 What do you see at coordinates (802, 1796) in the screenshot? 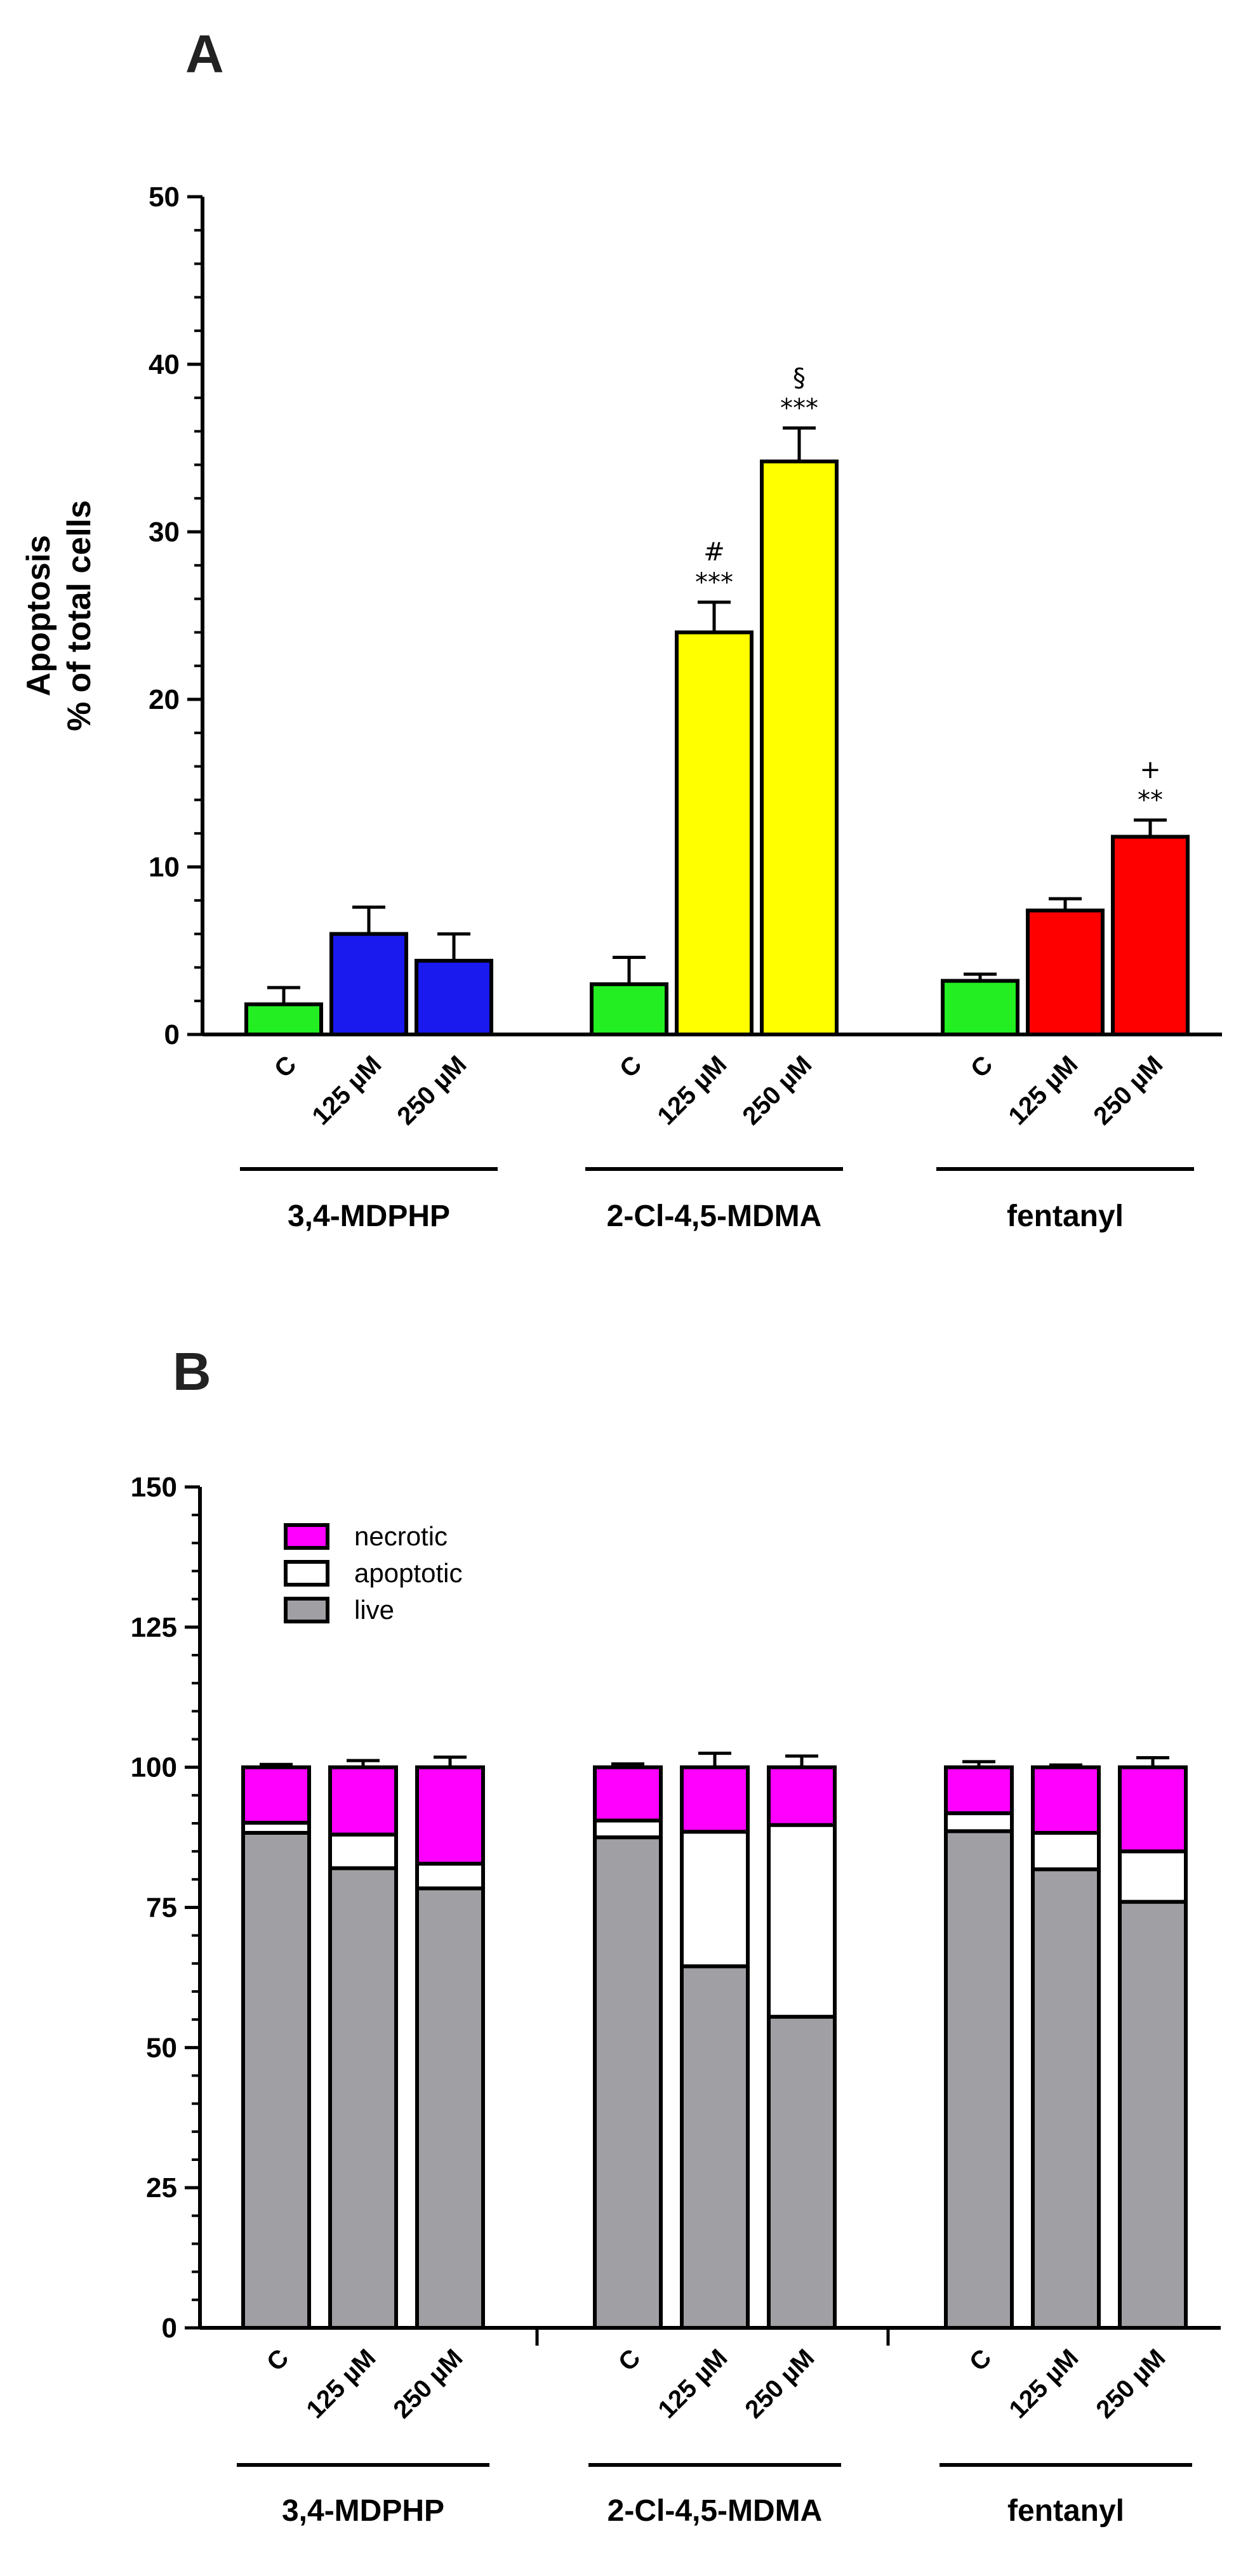
I see `bar-segment-necrotic-2-cl-4-5-mdma-250-m` at bounding box center [802, 1796].